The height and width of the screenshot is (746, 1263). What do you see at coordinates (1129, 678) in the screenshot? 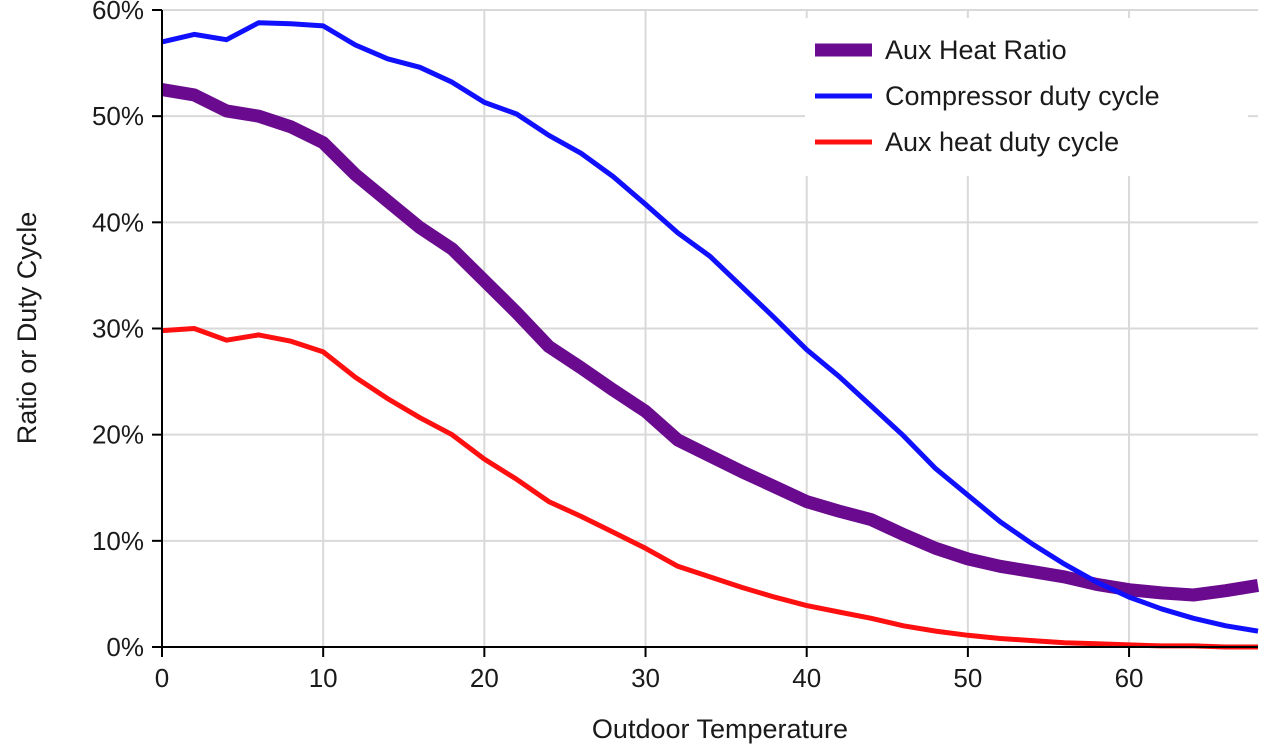
I see `x-tick-label: 60` at bounding box center [1129, 678].